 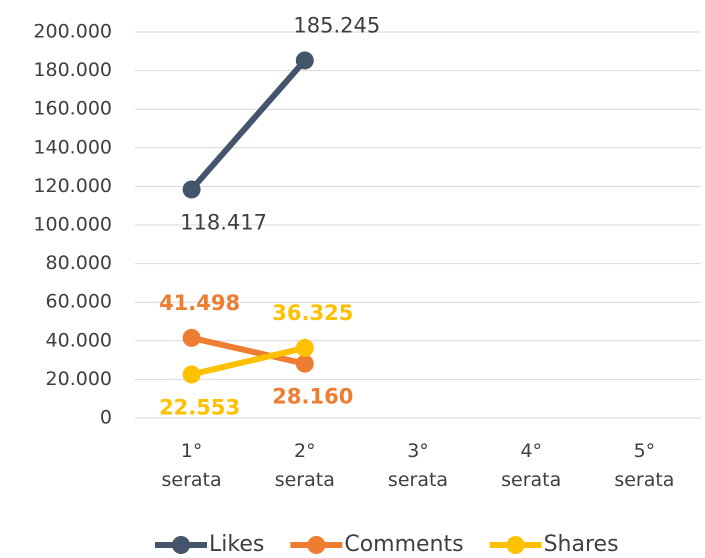 What do you see at coordinates (72, 32) in the screenshot?
I see `y-tick-label: 200.000` at bounding box center [72, 32].